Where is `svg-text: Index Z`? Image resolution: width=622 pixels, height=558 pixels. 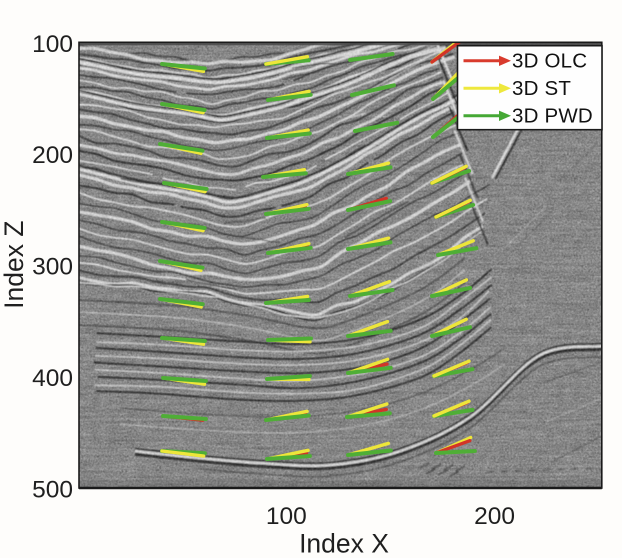
svg-text: Index Z is located at coordinates (14, 265).